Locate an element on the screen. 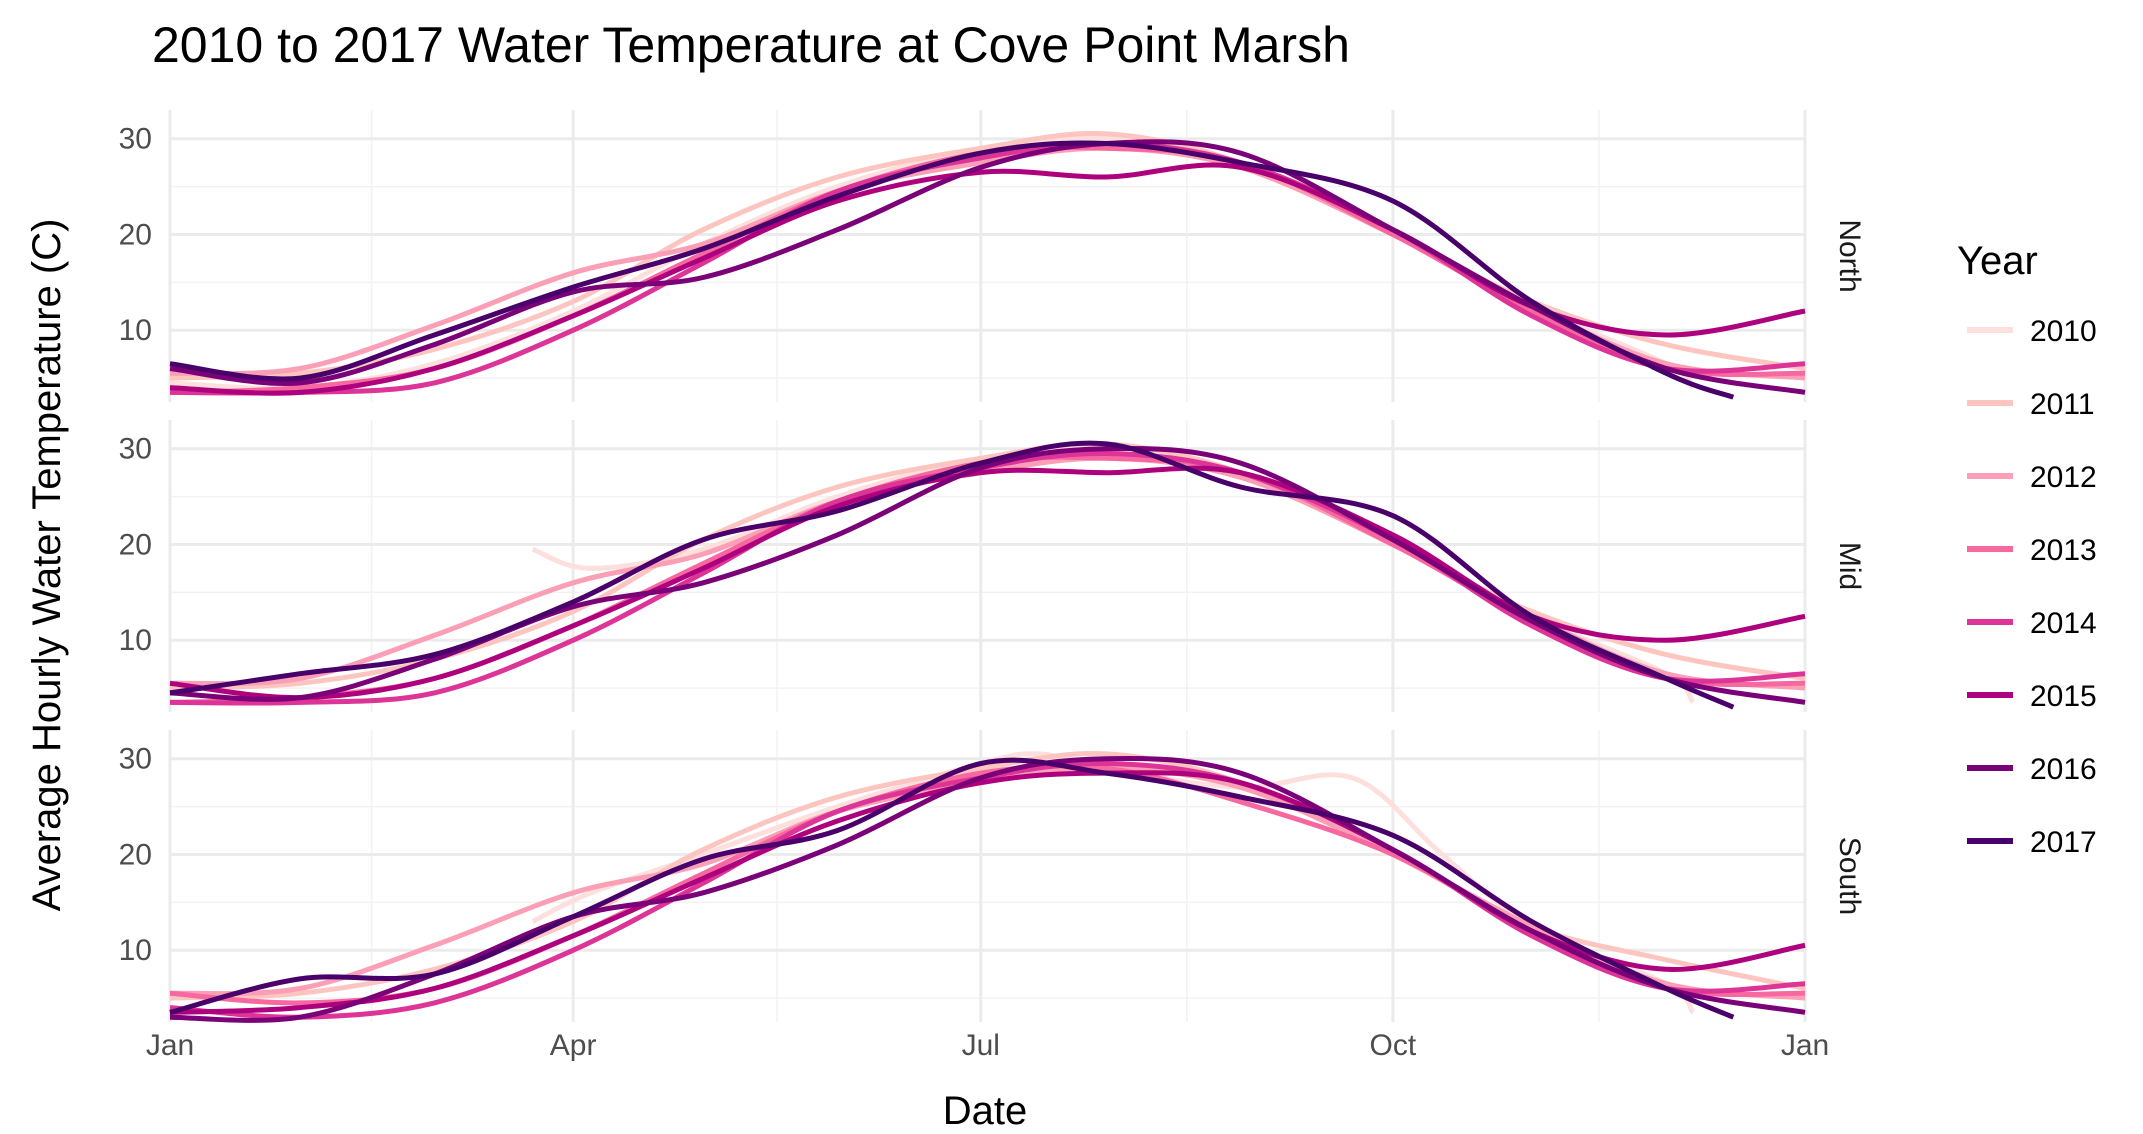  legend-item-2013: 2013 is located at coordinates (2032, 550).